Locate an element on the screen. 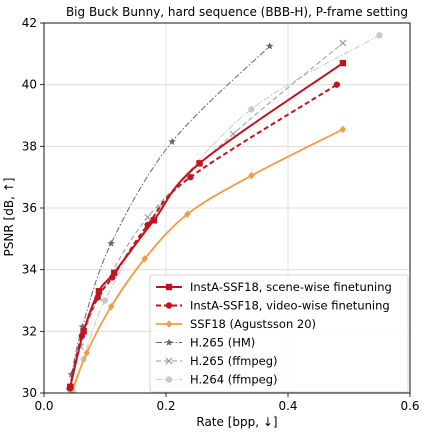 This screenshot has width=432, height=432. y-tick-label: 38 is located at coordinates (29, 146).